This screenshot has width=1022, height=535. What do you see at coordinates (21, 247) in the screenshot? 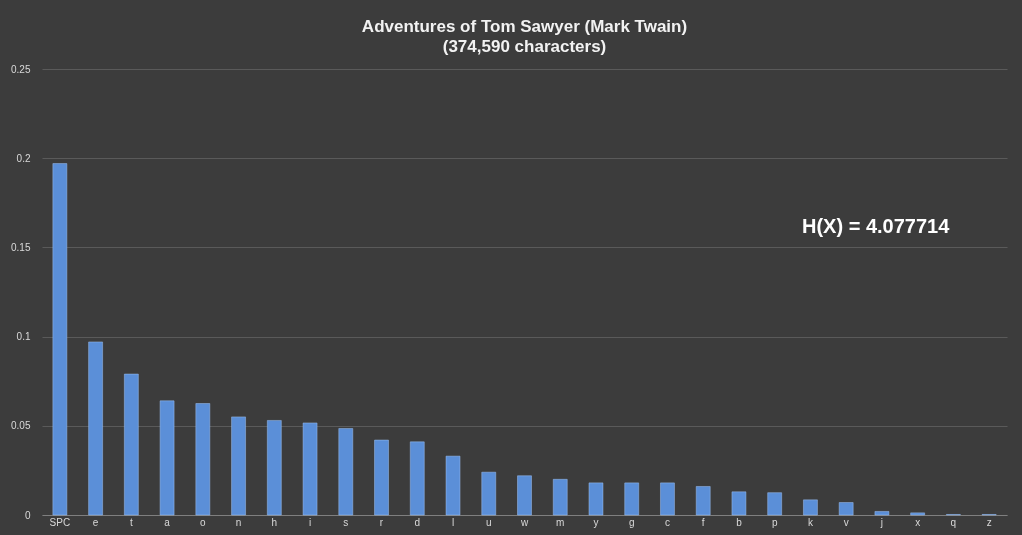
I see `y-tick-label: 0.15` at bounding box center [21, 247].